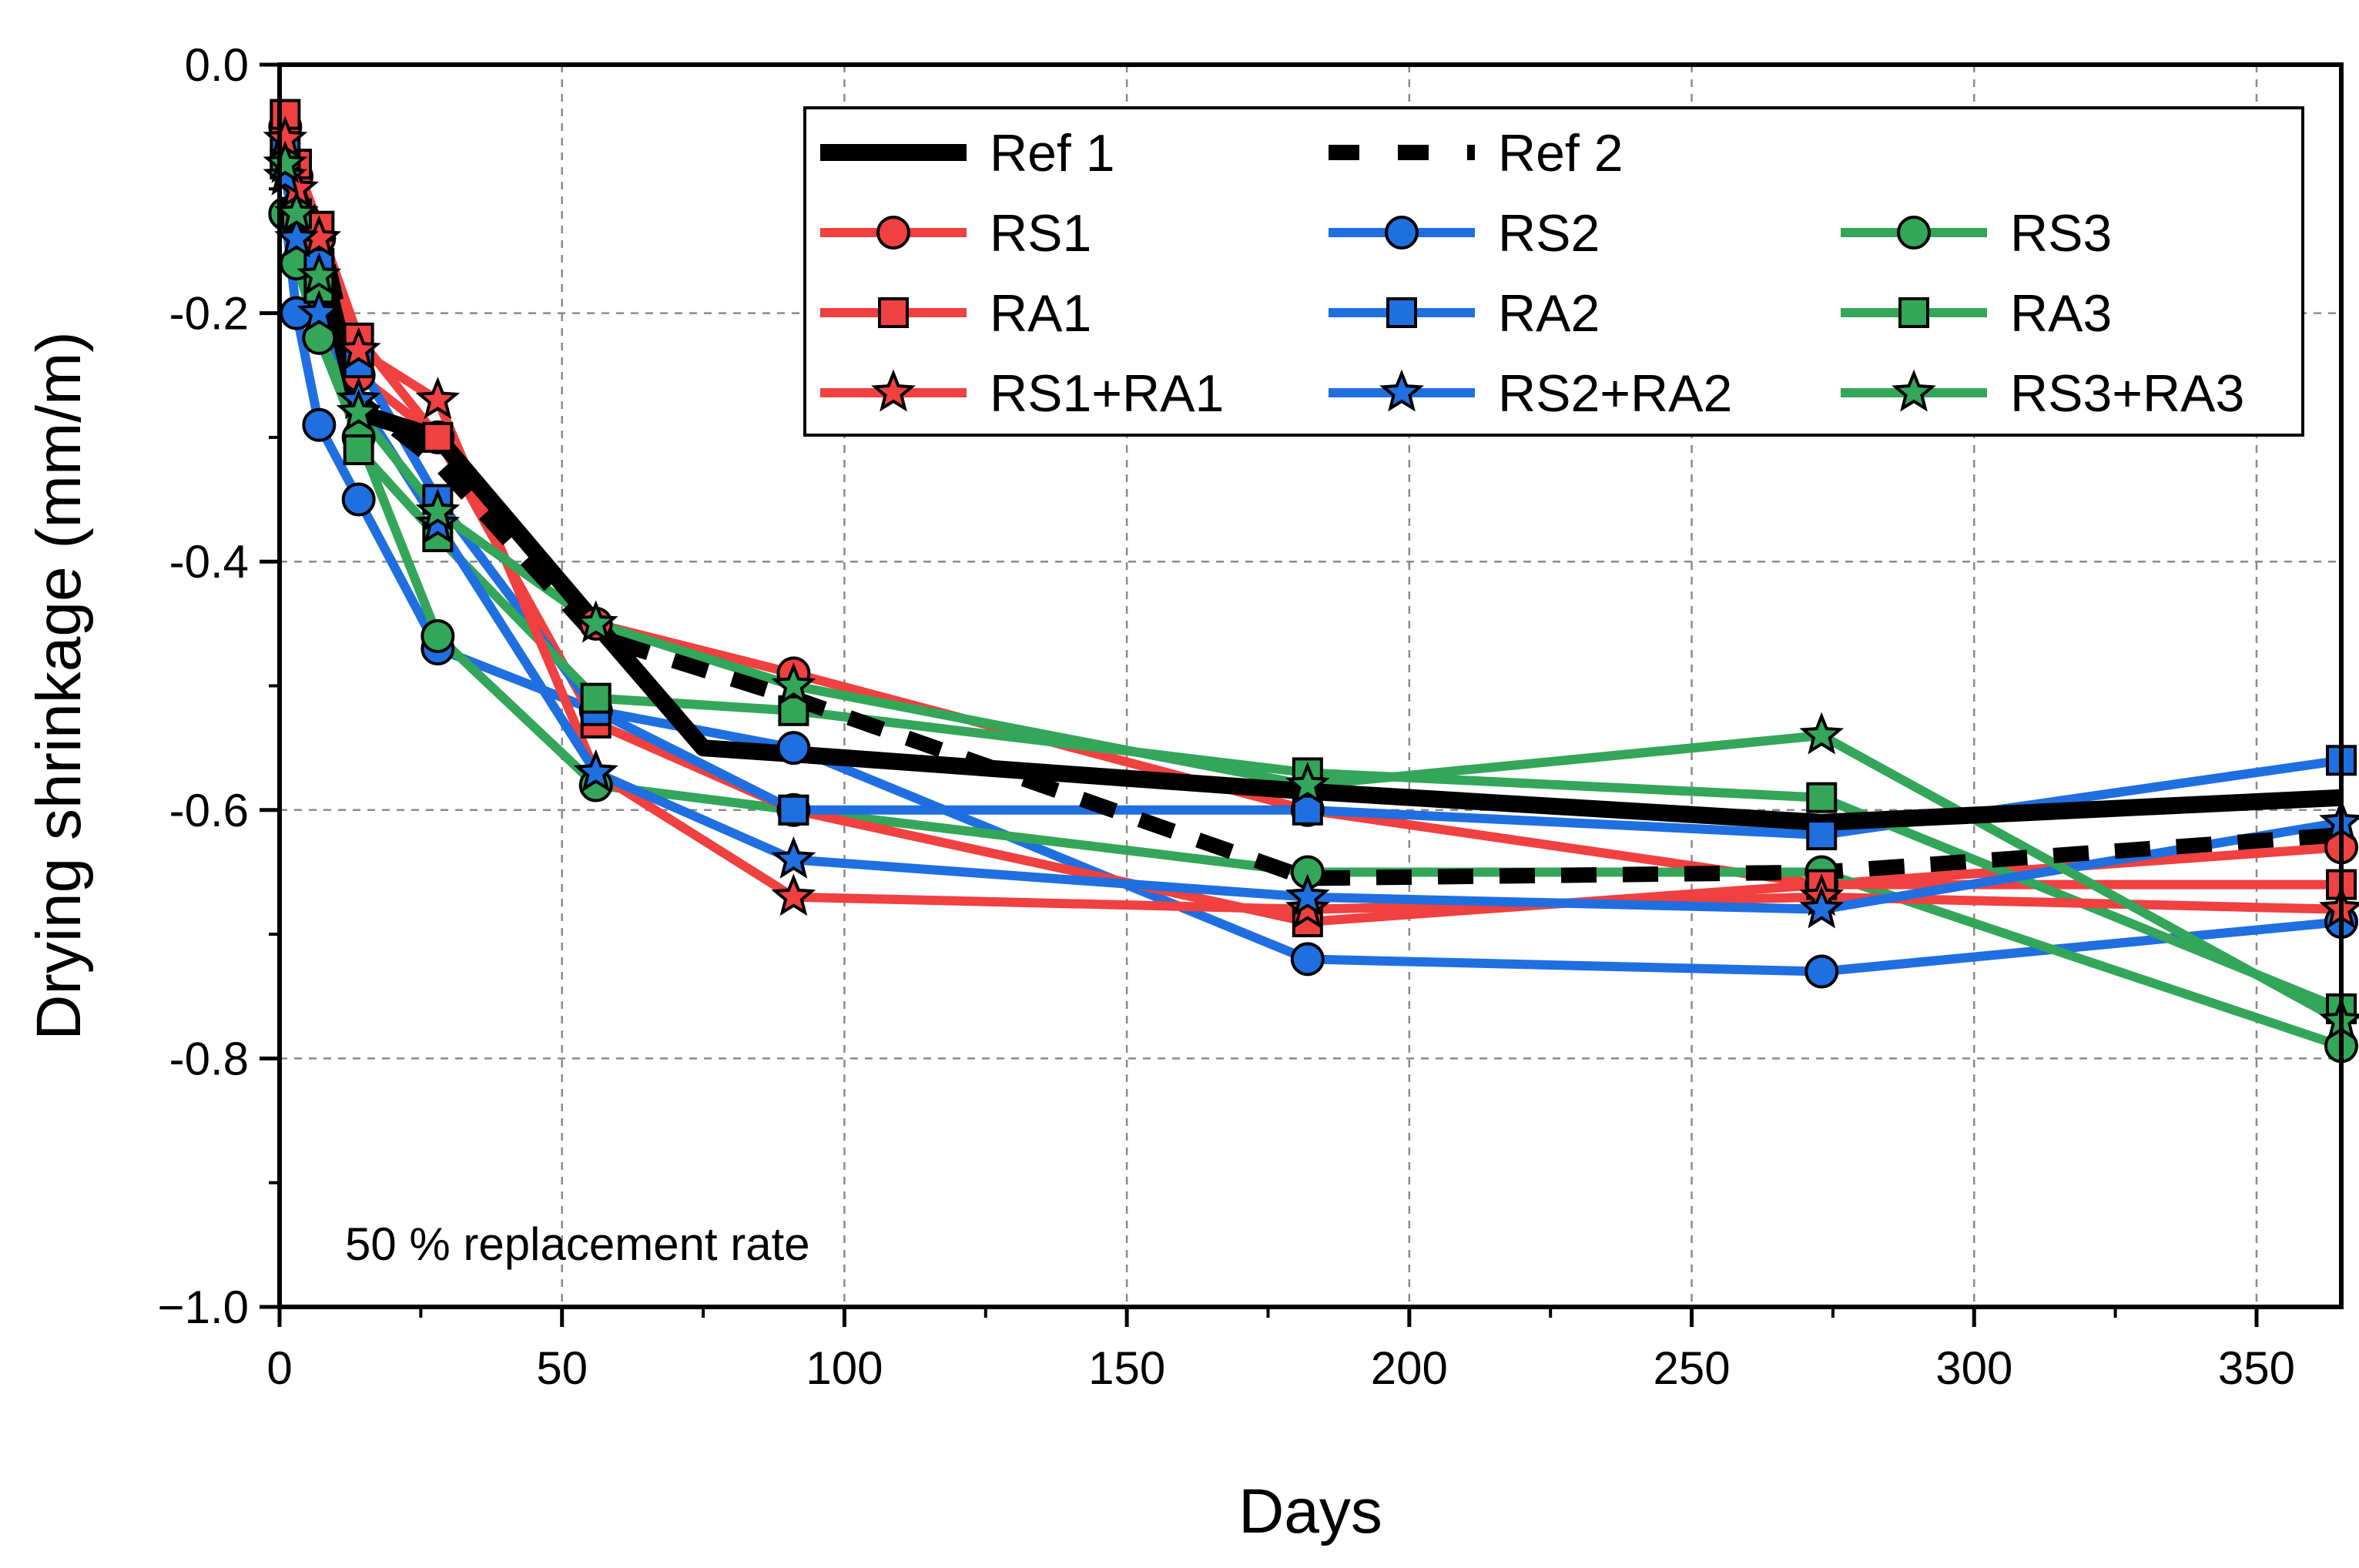  Describe the element at coordinates (2256, 1368) in the screenshot. I see `x-tick-label: 350` at that location.